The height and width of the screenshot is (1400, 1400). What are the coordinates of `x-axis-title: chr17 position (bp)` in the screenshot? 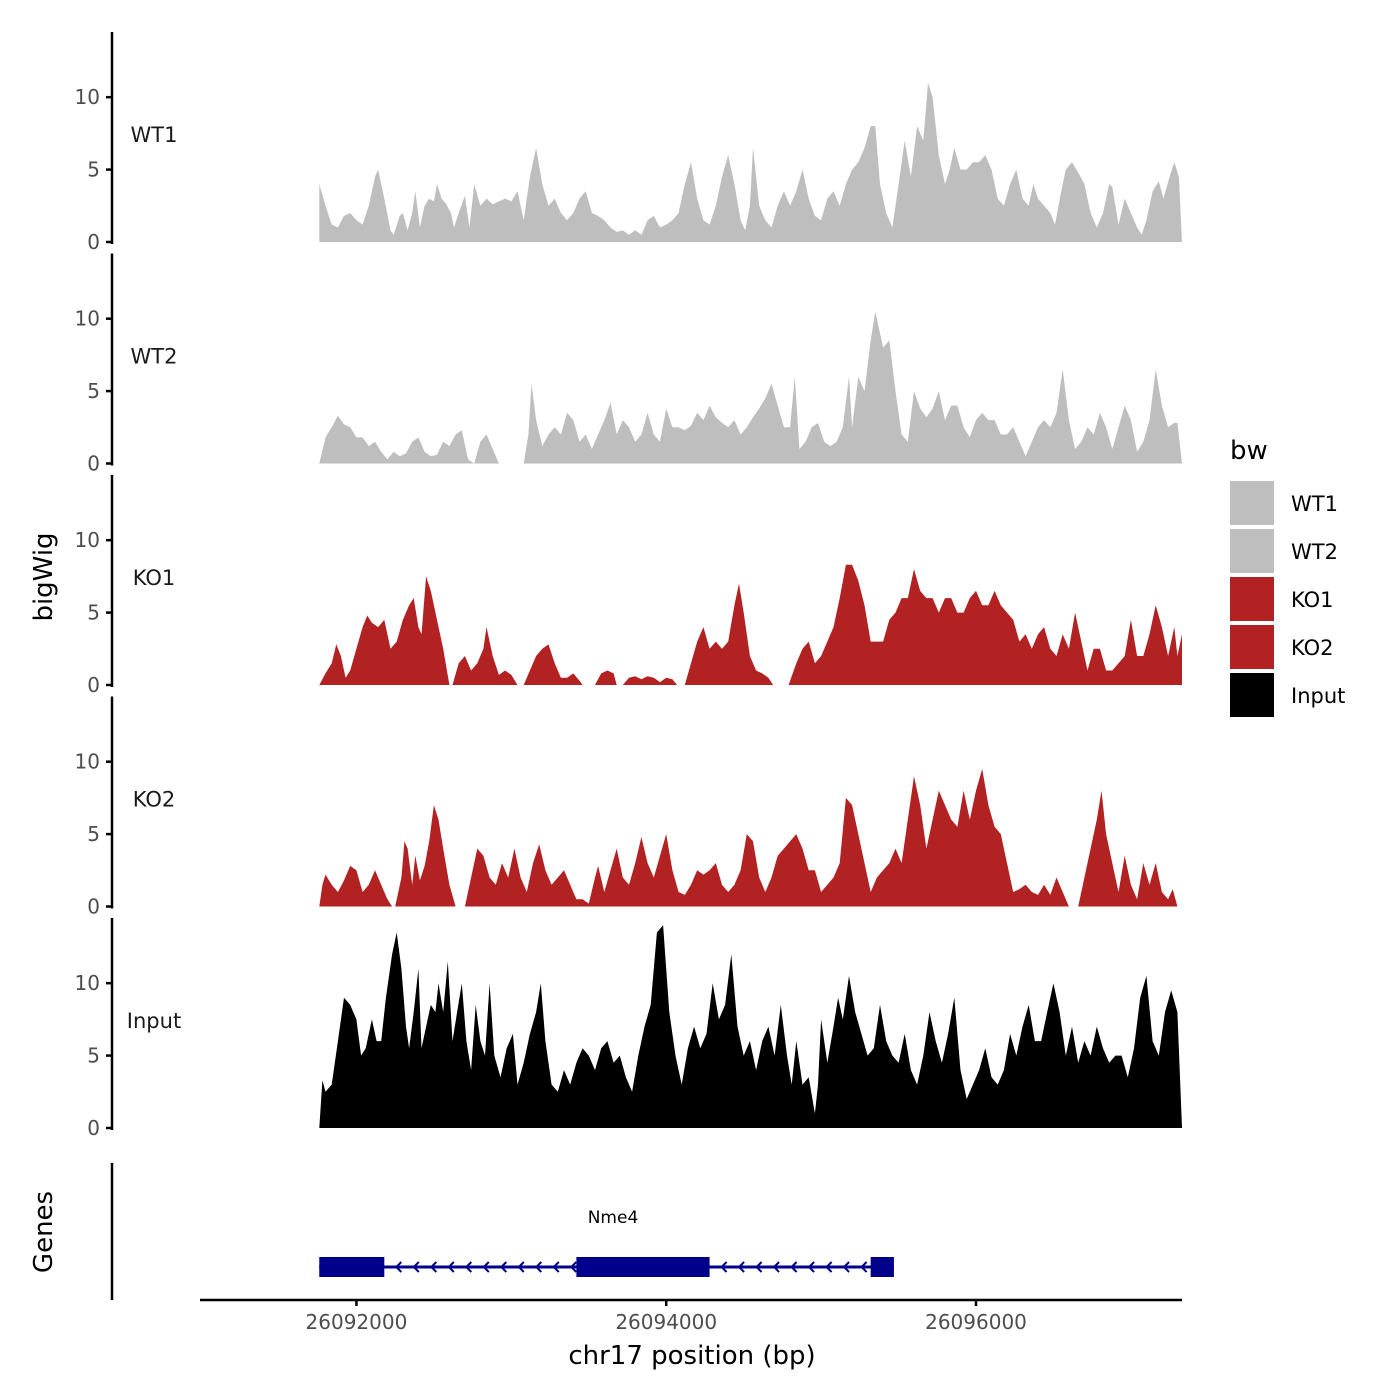 It's located at (691, 1356).